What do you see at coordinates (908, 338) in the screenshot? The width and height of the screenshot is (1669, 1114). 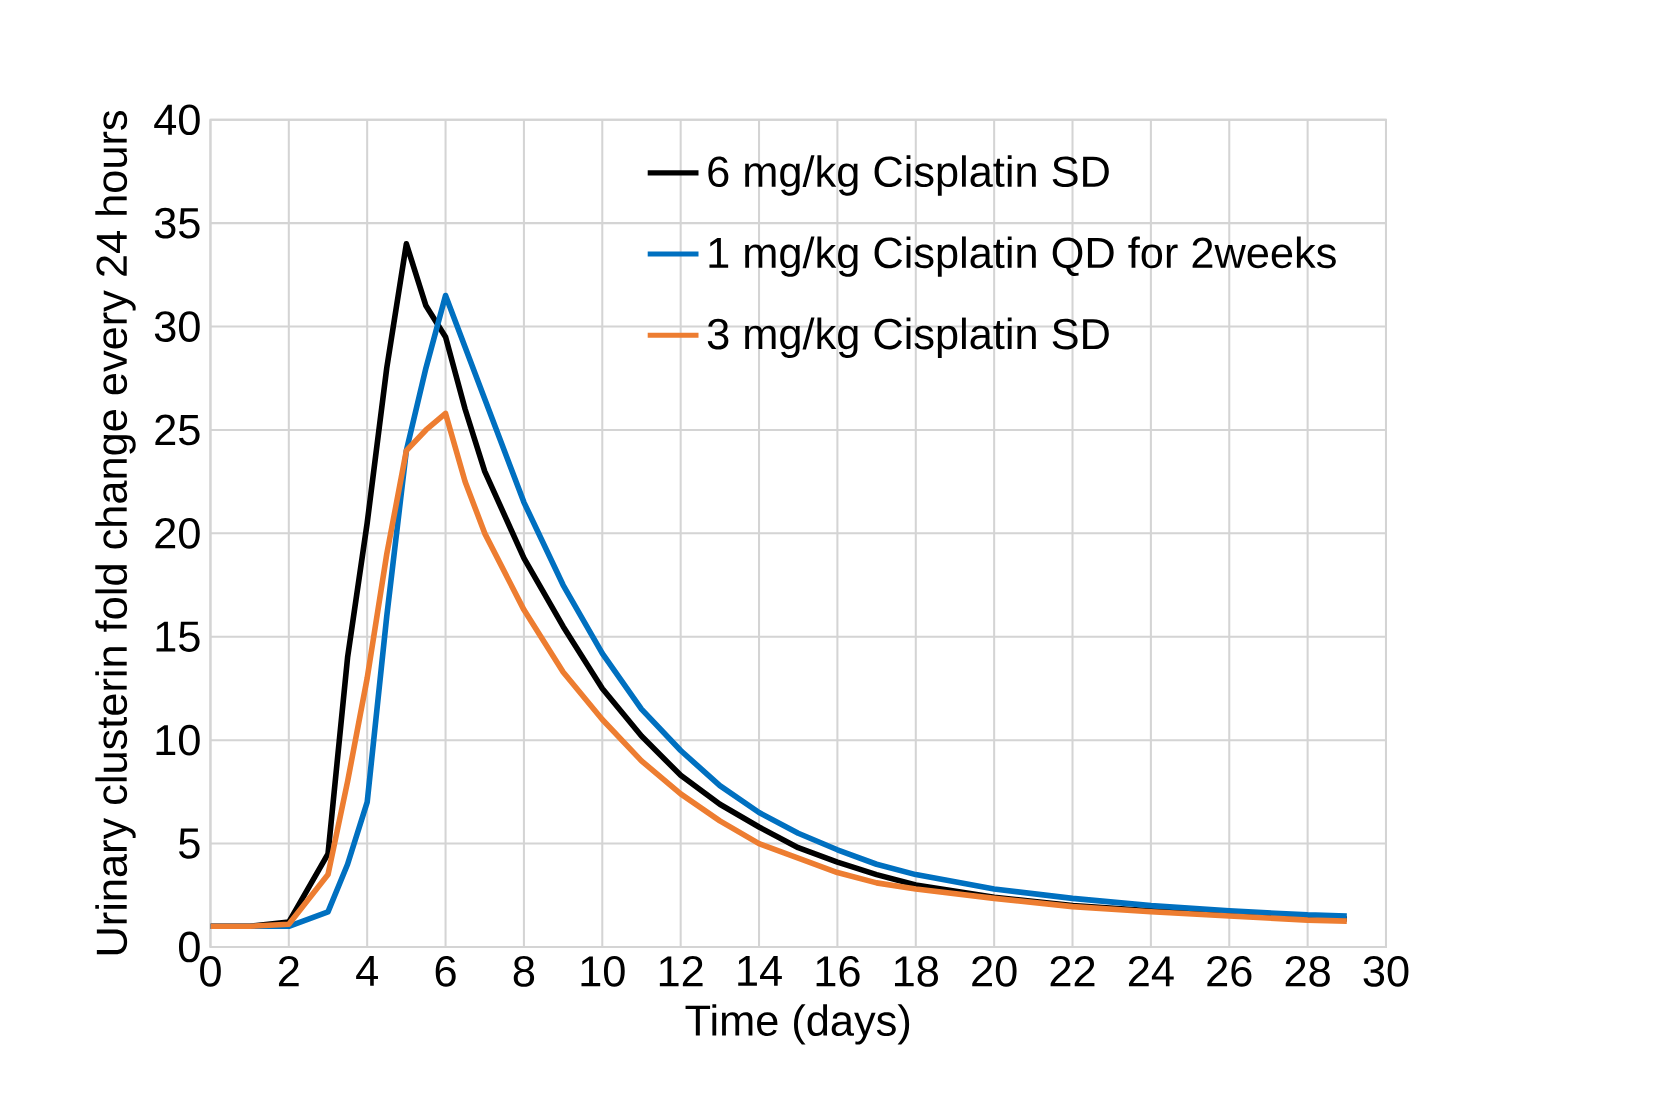 I see `legend-label: 3 mg/kg Cisplatin SD` at bounding box center [908, 338].